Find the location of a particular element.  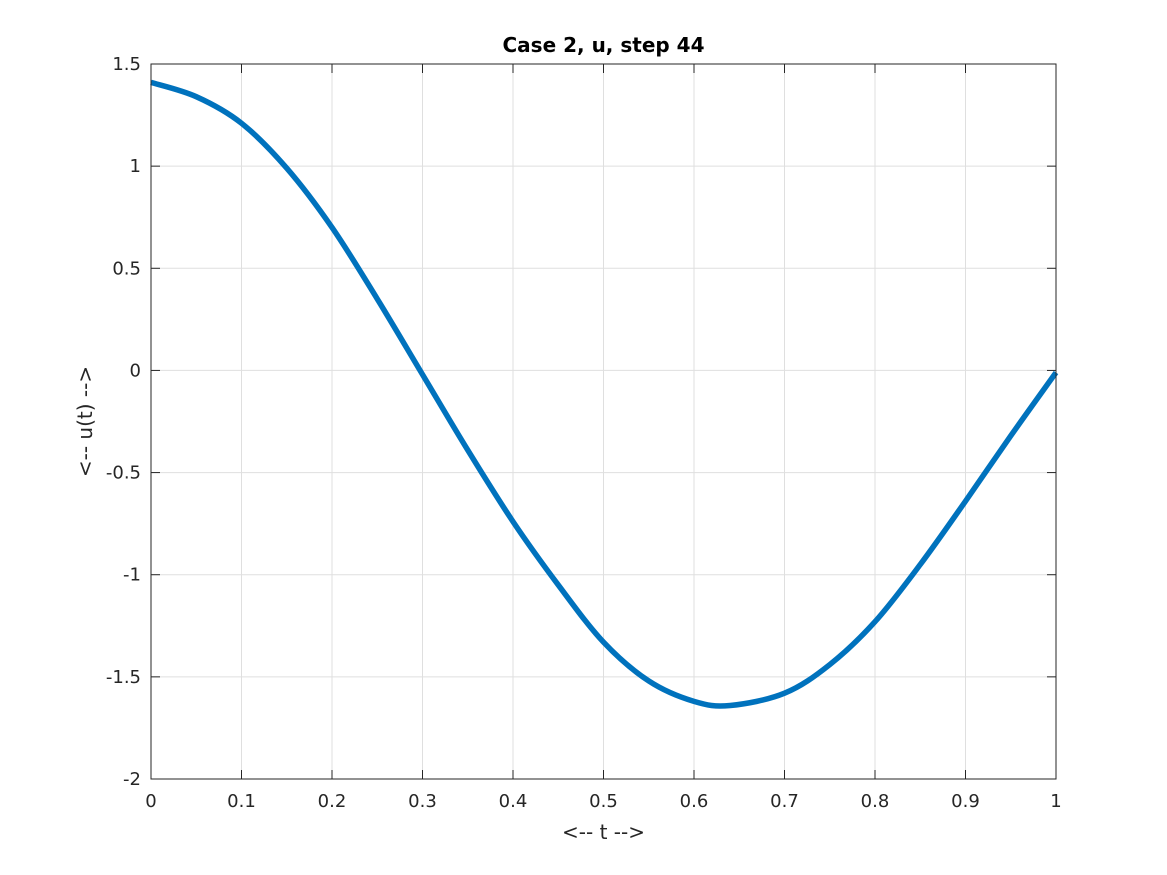

x-tick-label: 0.1 is located at coordinates (241, 801).